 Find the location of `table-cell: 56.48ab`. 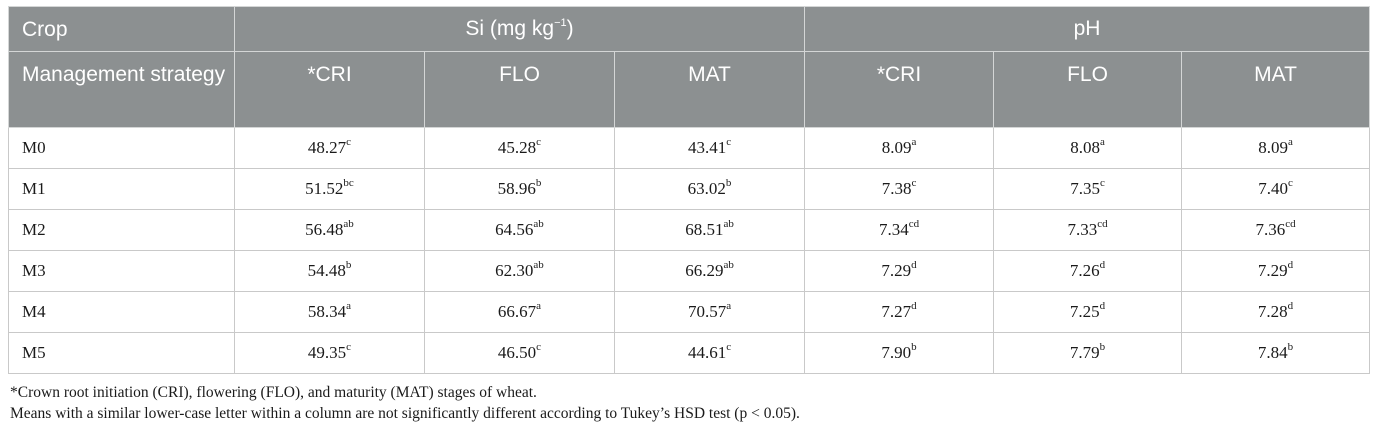

table-cell: 56.48ab is located at coordinates (329, 230).